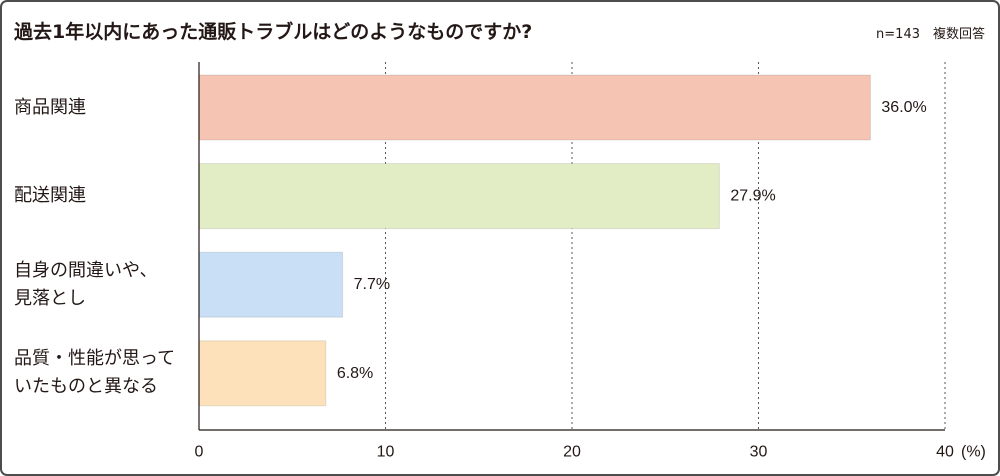  I want to click on x-tick-label: 20, so click(572, 452).